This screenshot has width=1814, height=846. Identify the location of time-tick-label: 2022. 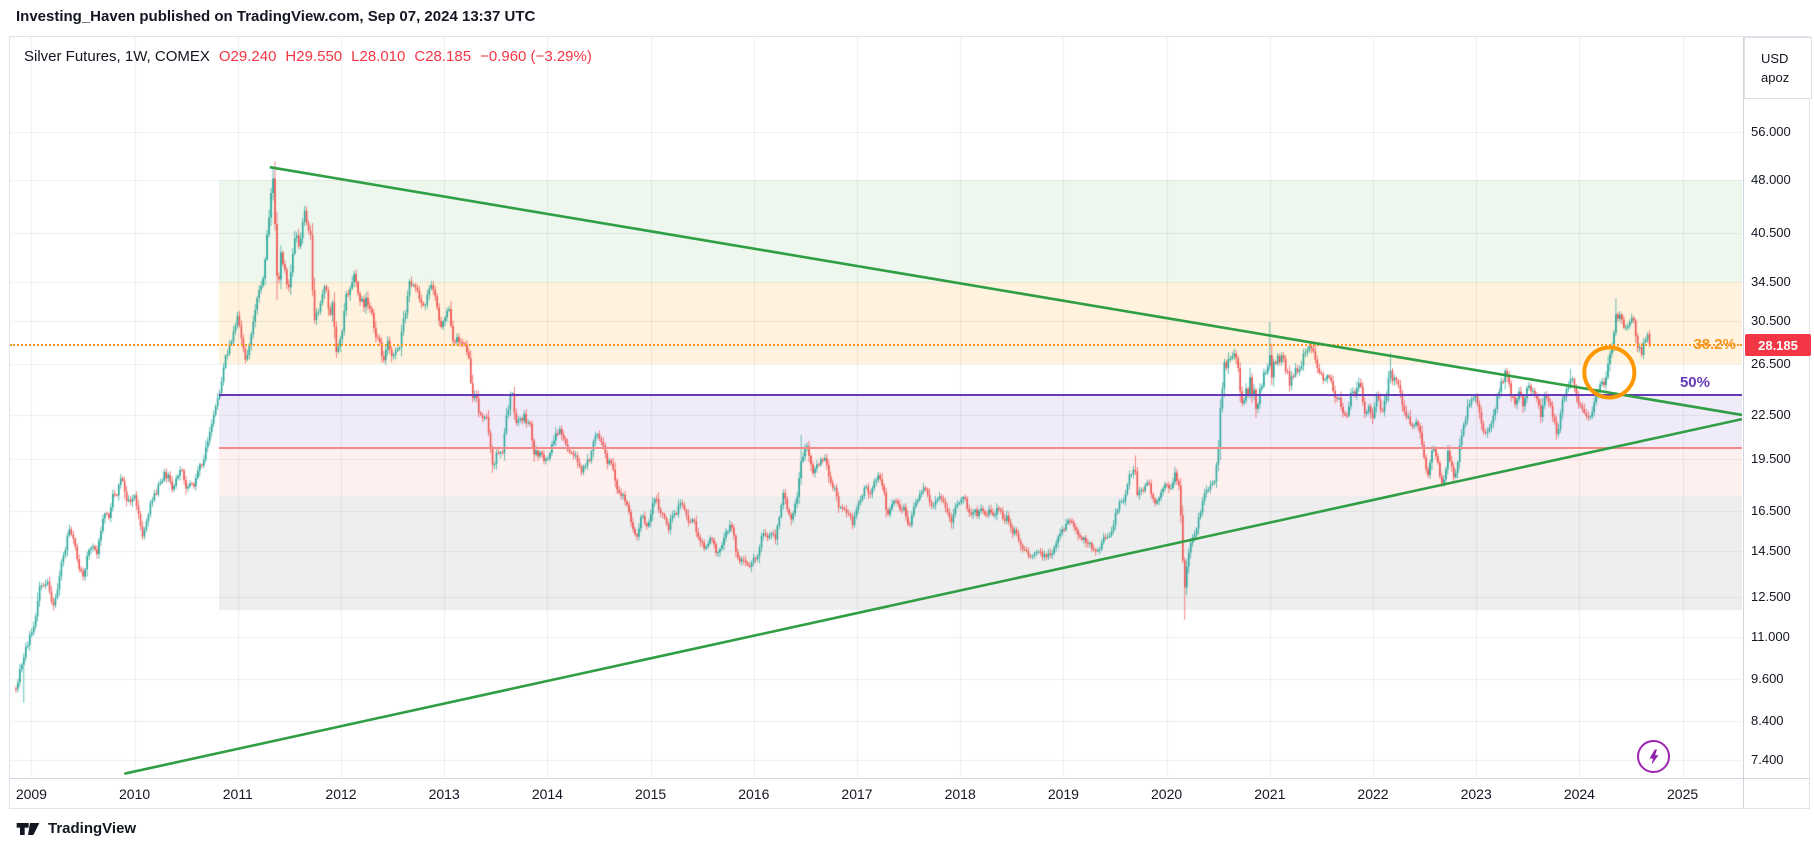
(1373, 794).